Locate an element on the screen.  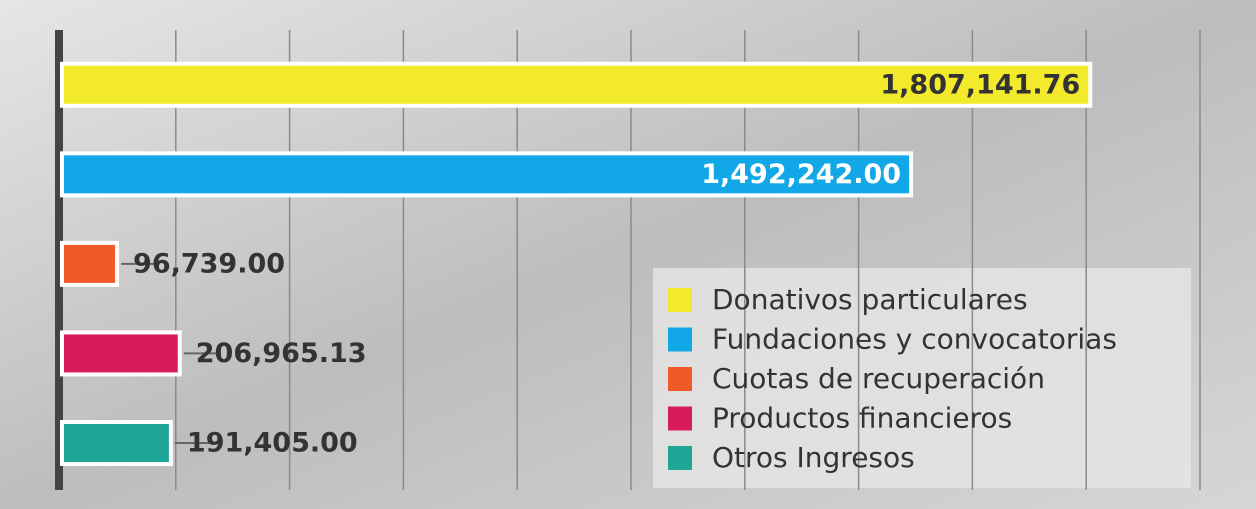
value-label: 1,807,141.76 is located at coordinates (980, 84).